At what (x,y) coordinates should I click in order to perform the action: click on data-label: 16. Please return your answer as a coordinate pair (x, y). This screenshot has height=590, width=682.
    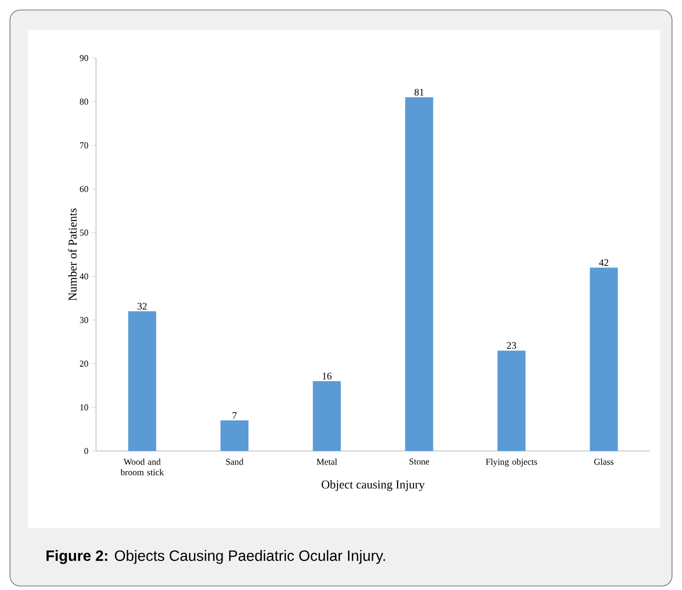
    Looking at the image, I should click on (327, 376).